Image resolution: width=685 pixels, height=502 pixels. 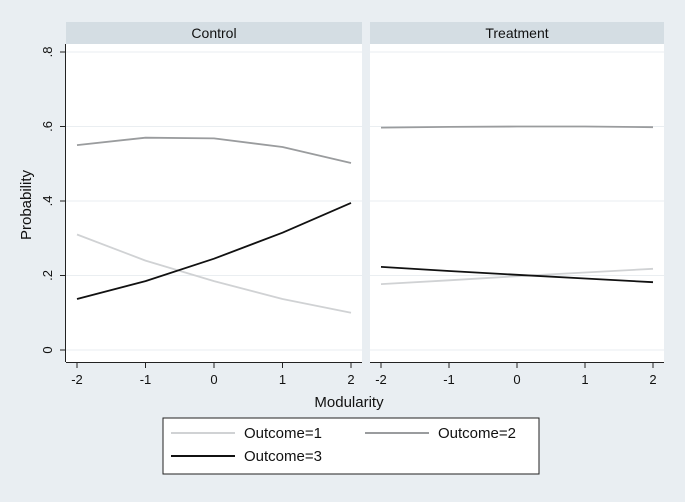 What do you see at coordinates (351, 446) in the screenshot?
I see `legend-box` at bounding box center [351, 446].